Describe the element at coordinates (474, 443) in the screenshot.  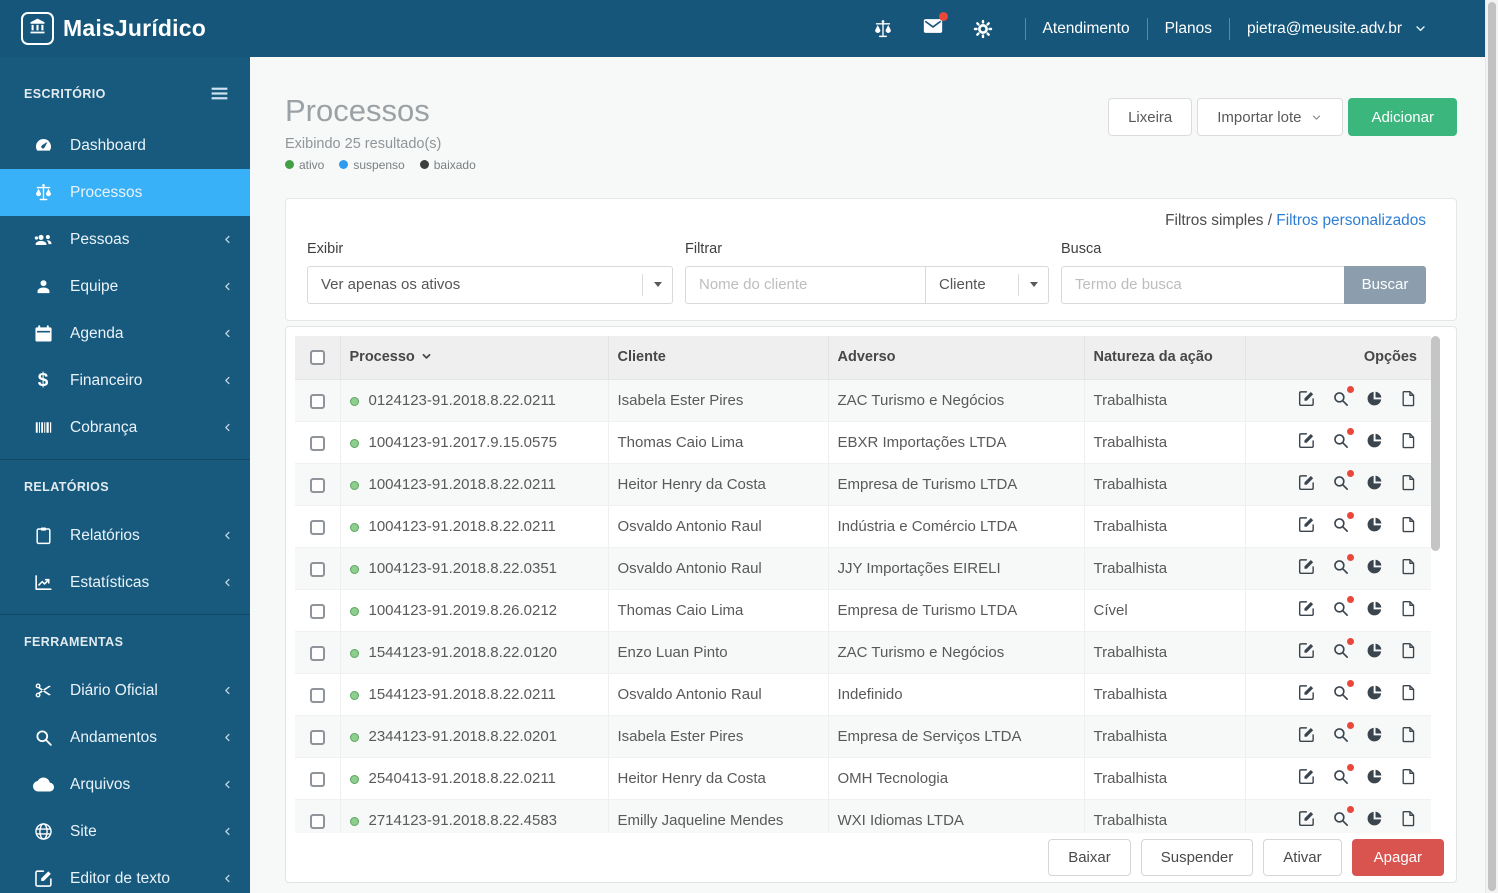
I see `processo-cell: 1004123-91.2017.9.15.0575` at that location.